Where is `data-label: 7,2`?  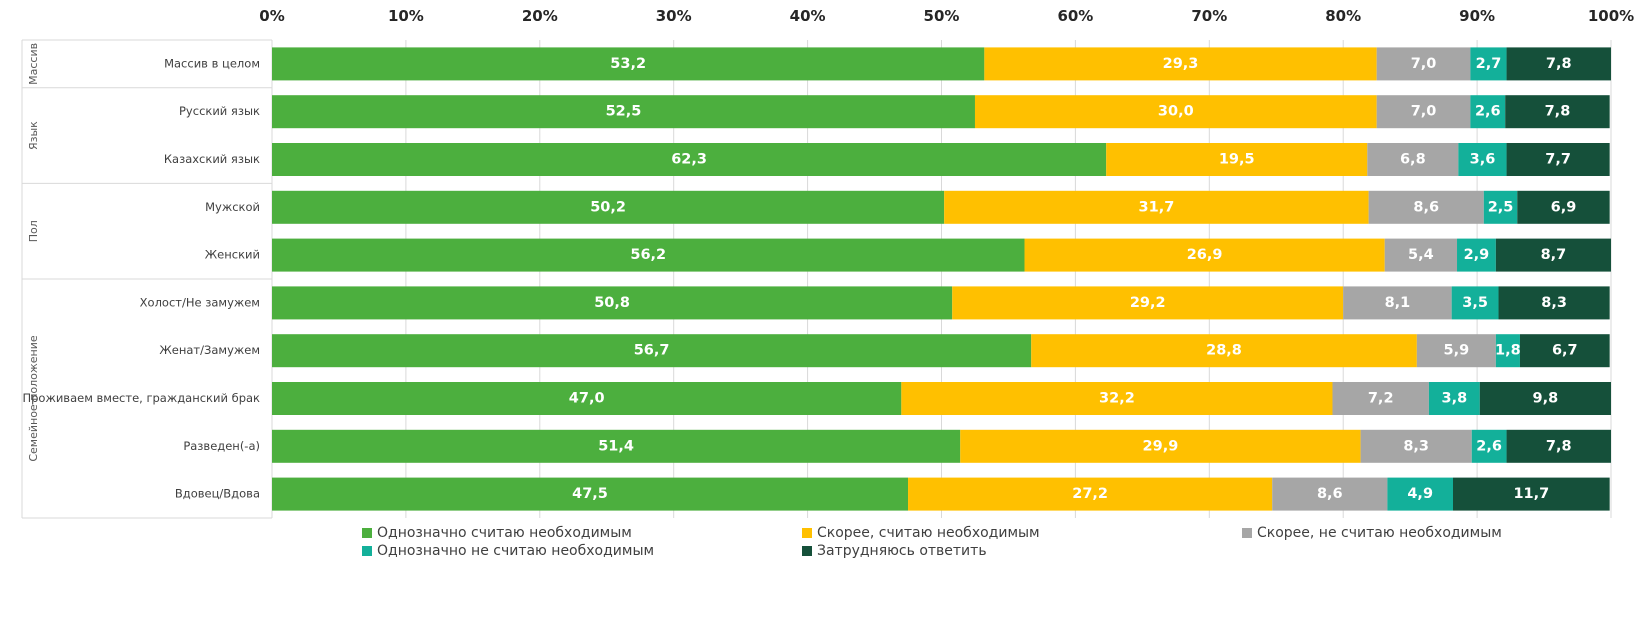 data-label: 7,2 is located at coordinates (1381, 399).